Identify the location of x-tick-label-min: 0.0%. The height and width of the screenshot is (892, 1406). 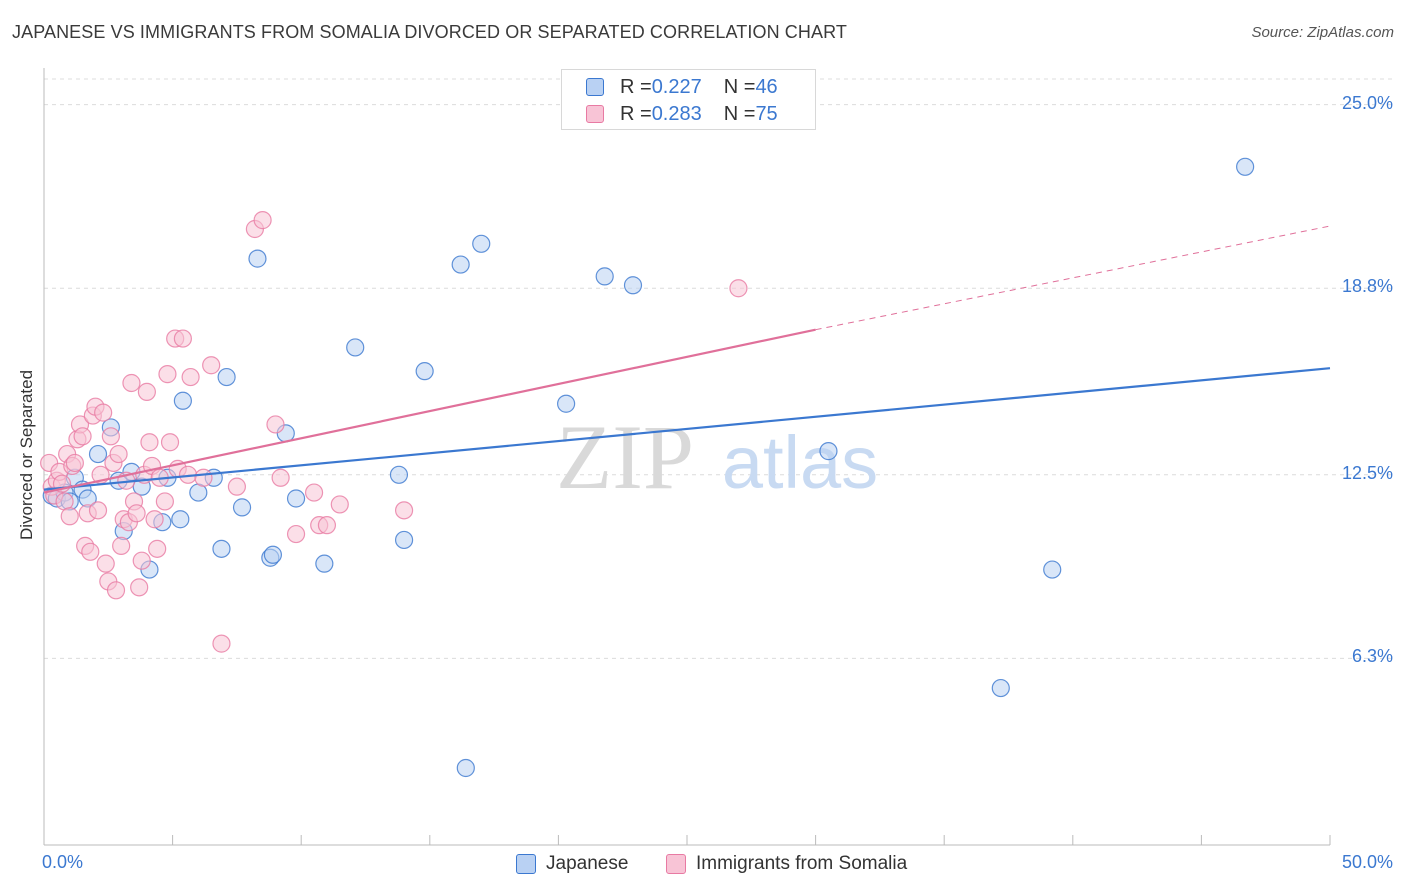
(63, 862).